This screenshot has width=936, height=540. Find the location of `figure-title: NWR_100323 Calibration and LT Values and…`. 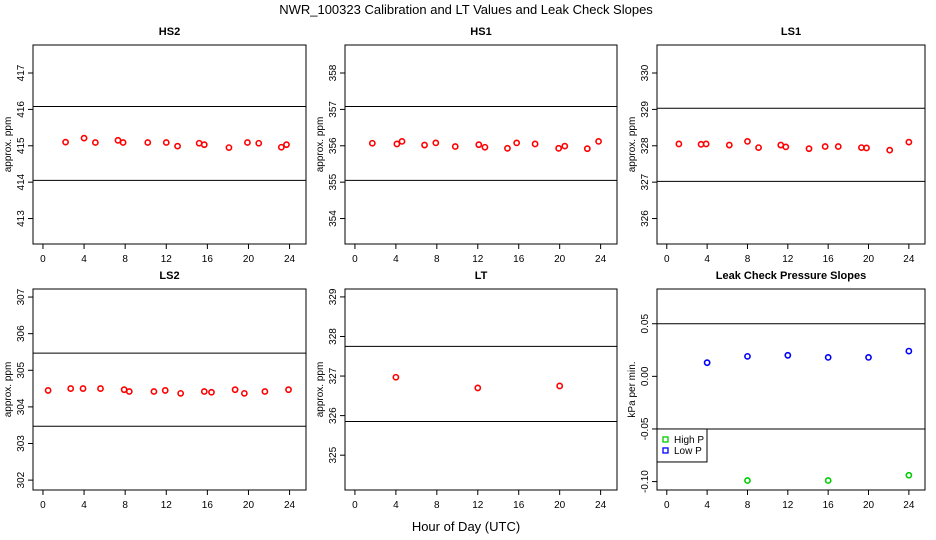

figure-title: NWR_100323 Calibration and LT Values and… is located at coordinates (466, 9).